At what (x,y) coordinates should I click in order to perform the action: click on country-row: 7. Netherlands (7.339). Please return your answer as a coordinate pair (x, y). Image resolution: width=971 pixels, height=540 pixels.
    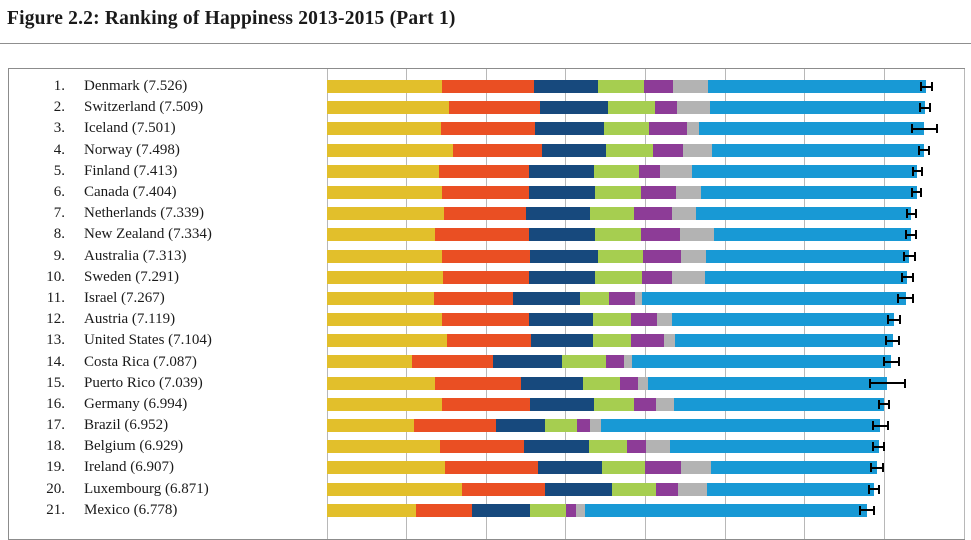
    Looking at the image, I should click on (486, 213).